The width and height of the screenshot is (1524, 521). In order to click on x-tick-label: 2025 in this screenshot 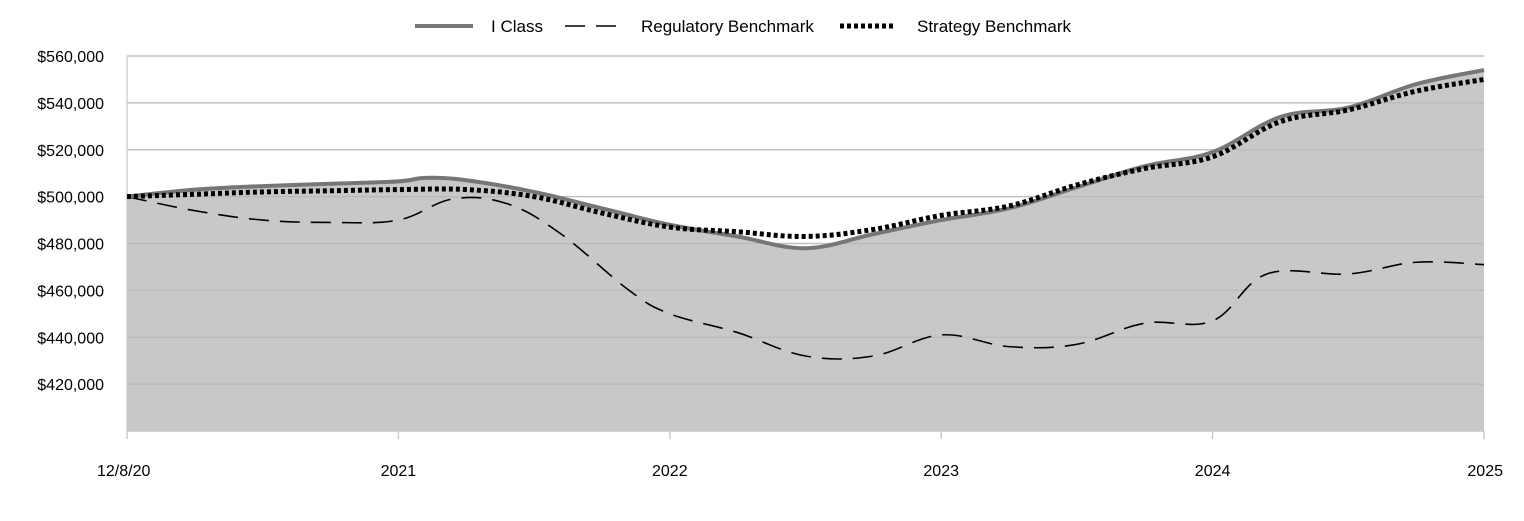, I will do `click(1485, 471)`.